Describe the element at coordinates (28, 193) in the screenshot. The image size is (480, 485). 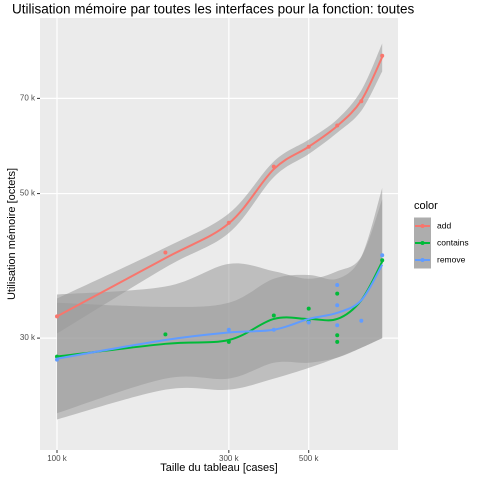
I see `y-tick-label: 50 k` at that location.